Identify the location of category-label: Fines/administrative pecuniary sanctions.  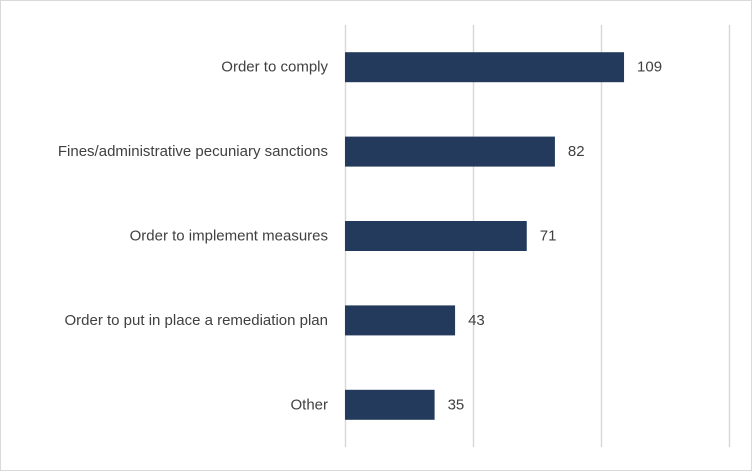
(193, 151).